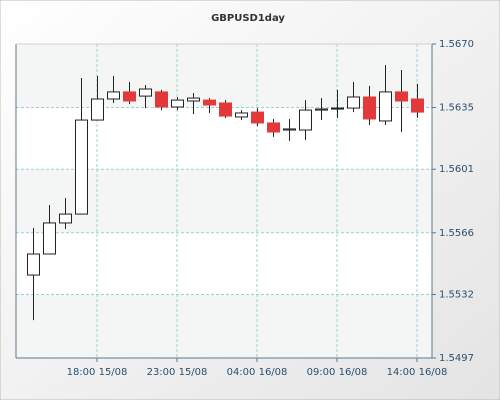 The width and height of the screenshot is (500, 400). Describe the element at coordinates (248, 18) in the screenshot. I see `chart-title: GBPUSD1day` at that location.